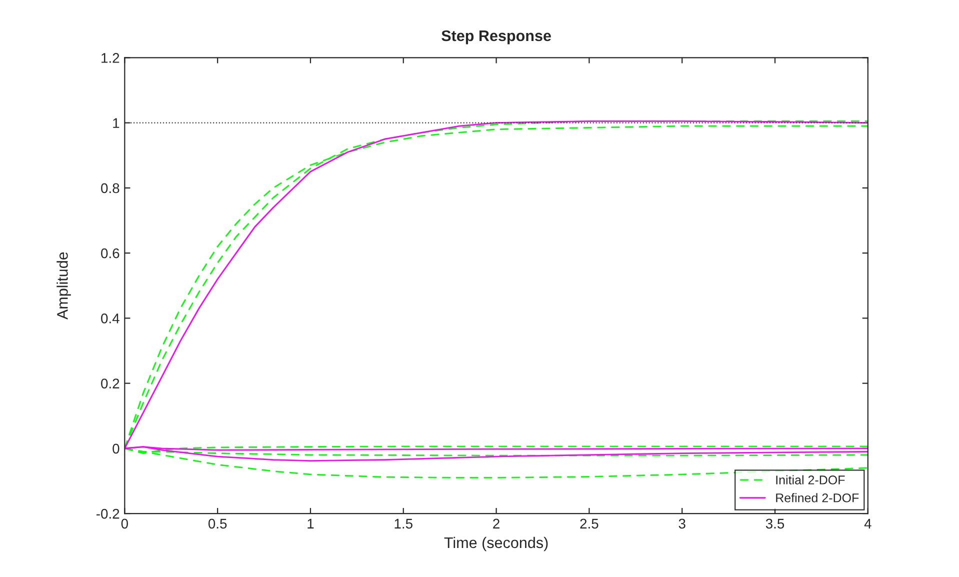 The height and width of the screenshot is (577, 959). I want to click on y-tick-label: 1.2, so click(111, 58).